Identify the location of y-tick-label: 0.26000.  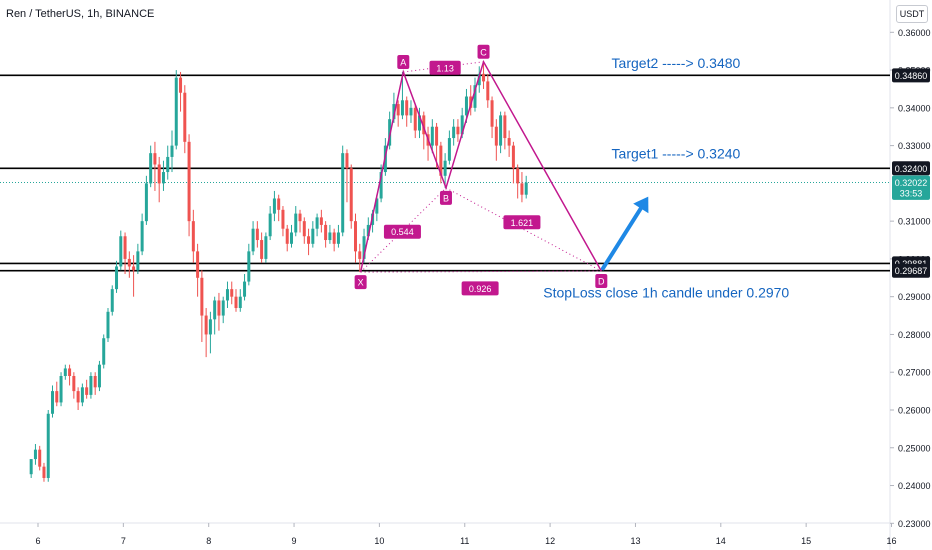
(914, 410).